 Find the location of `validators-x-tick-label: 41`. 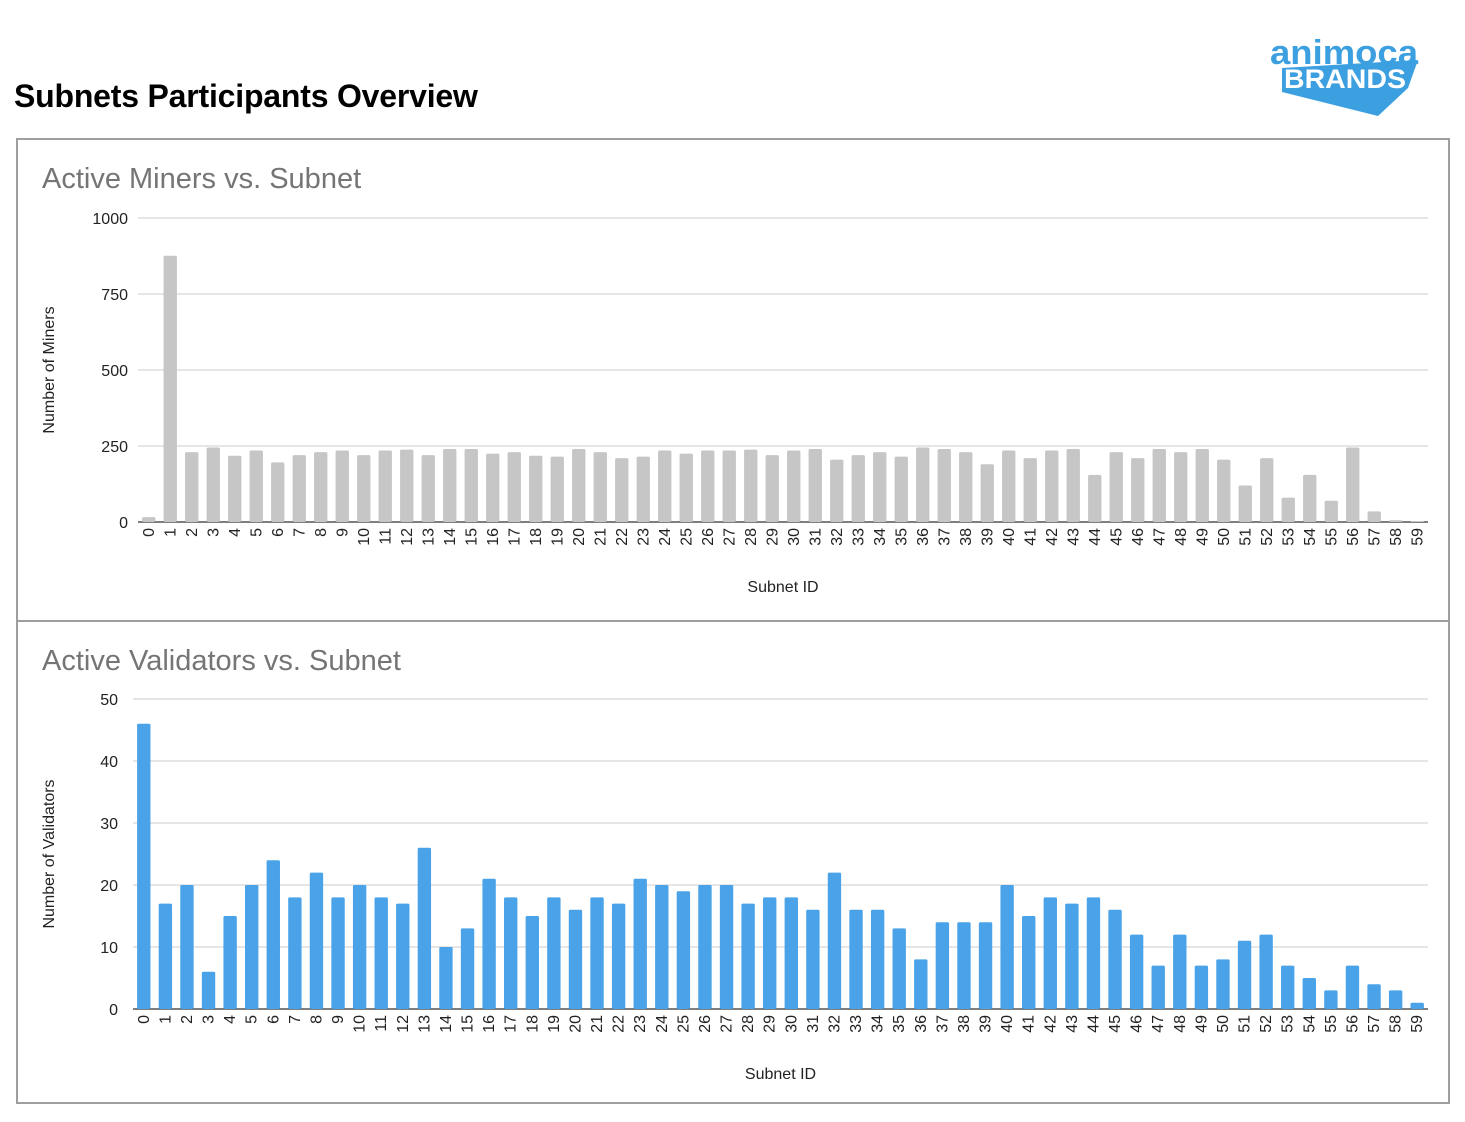

validators-x-tick-label: 41 is located at coordinates (1029, 1024).